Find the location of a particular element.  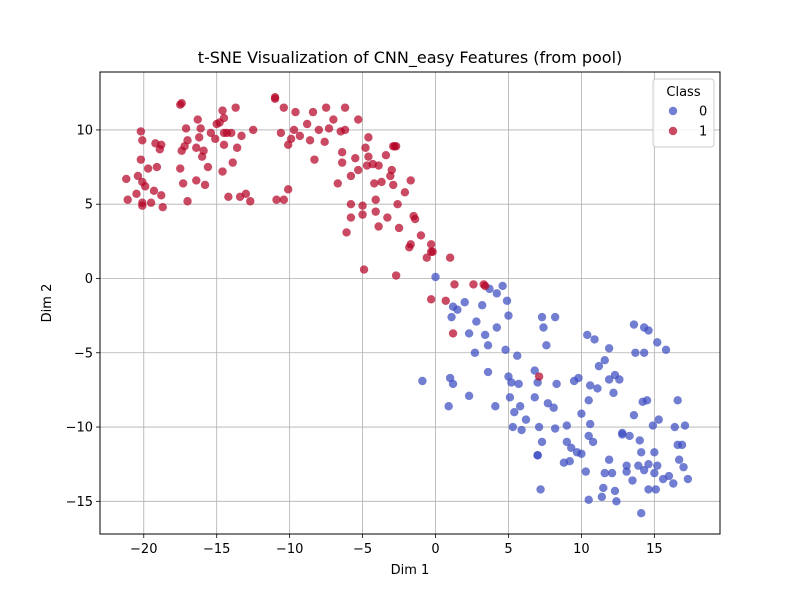

y-tick-label: 10 is located at coordinates (84, 130).